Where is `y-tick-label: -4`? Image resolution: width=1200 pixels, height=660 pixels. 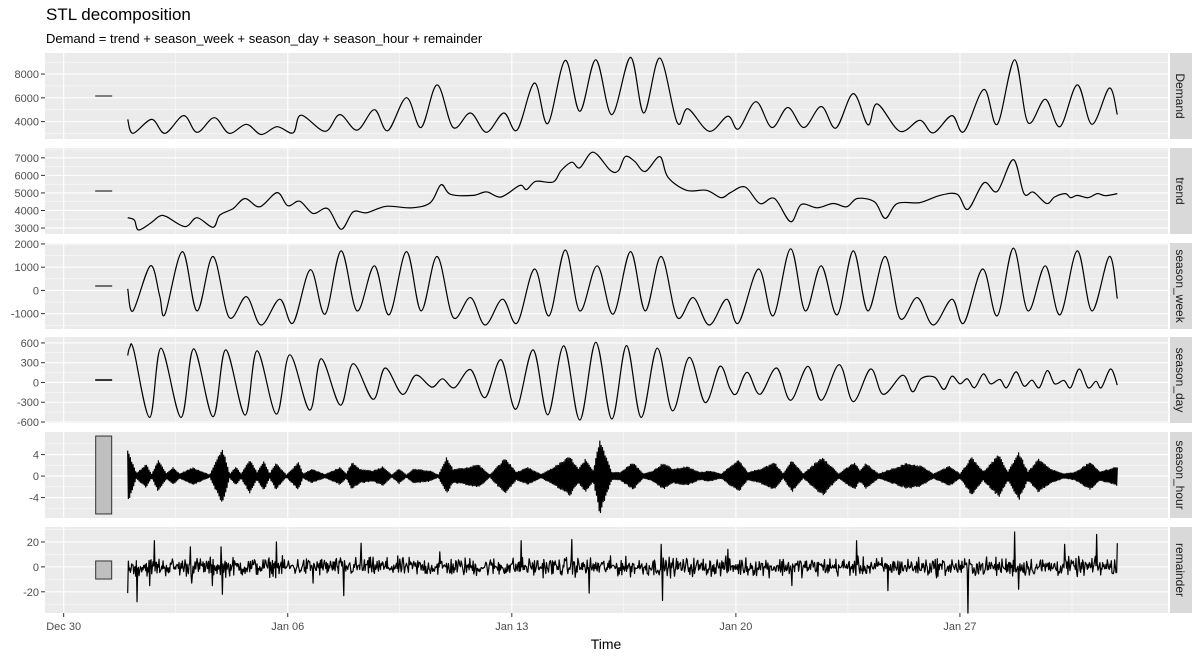 y-tick-label: -4 is located at coordinates (34, 499).